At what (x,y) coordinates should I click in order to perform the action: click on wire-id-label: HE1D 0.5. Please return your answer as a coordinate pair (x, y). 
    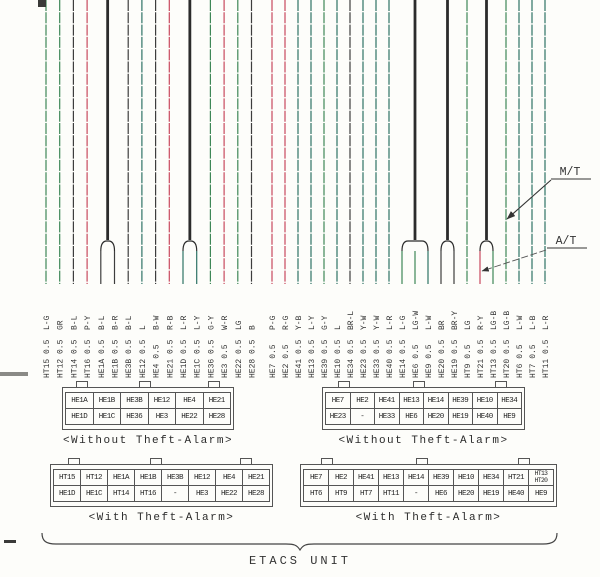
    Looking at the image, I should click on (184, 358).